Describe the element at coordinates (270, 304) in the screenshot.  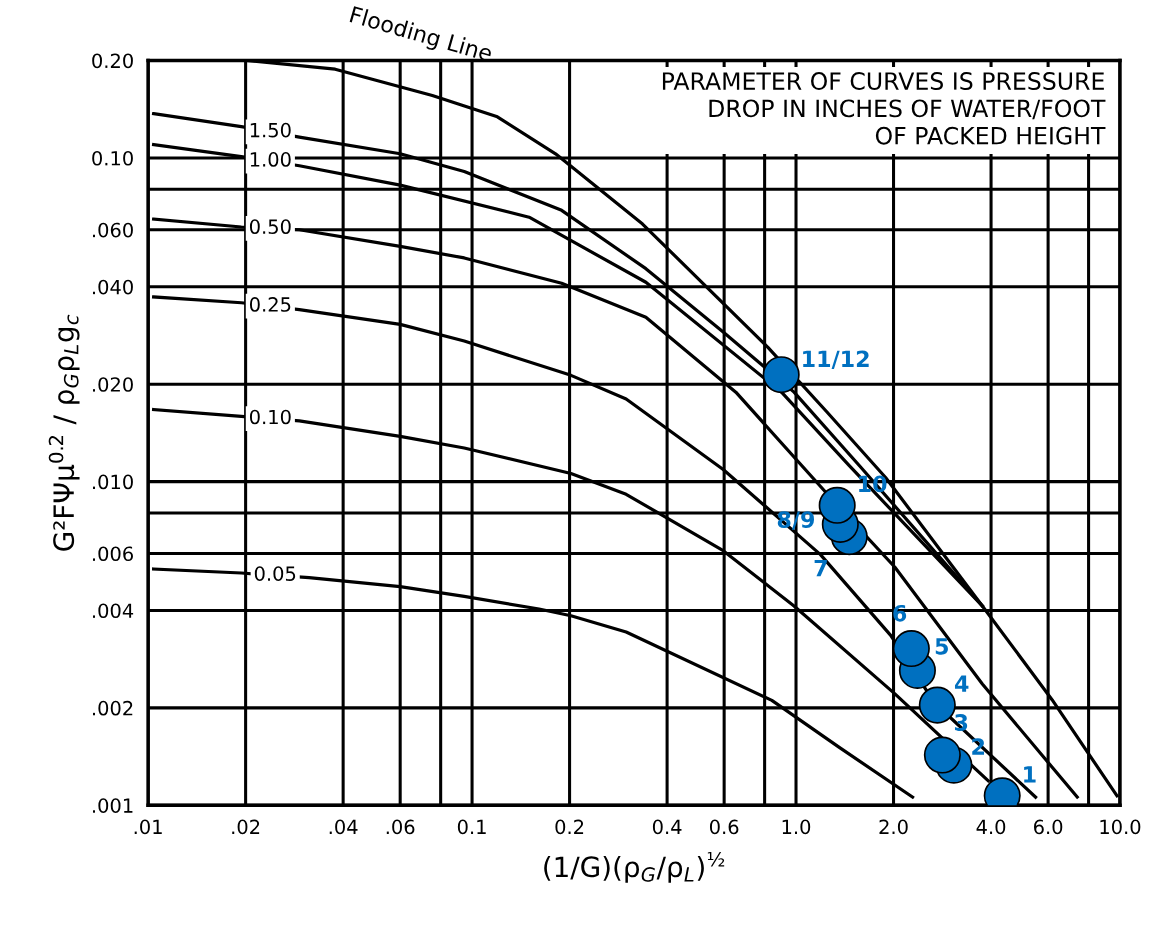
I see `series-label: 0.25` at that location.